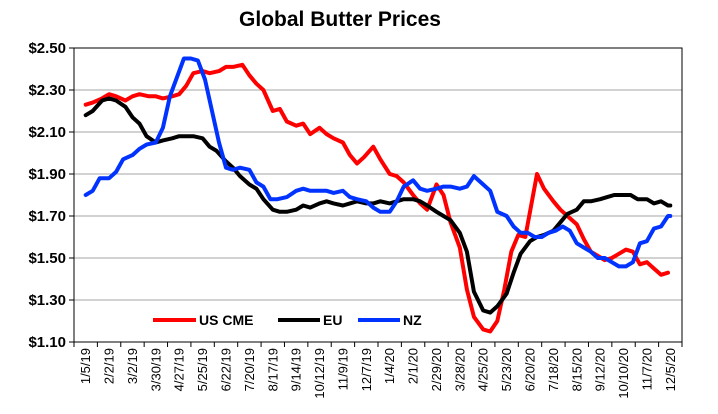  I want to click on x-tick-label: 6/20/20, so click(530, 369).